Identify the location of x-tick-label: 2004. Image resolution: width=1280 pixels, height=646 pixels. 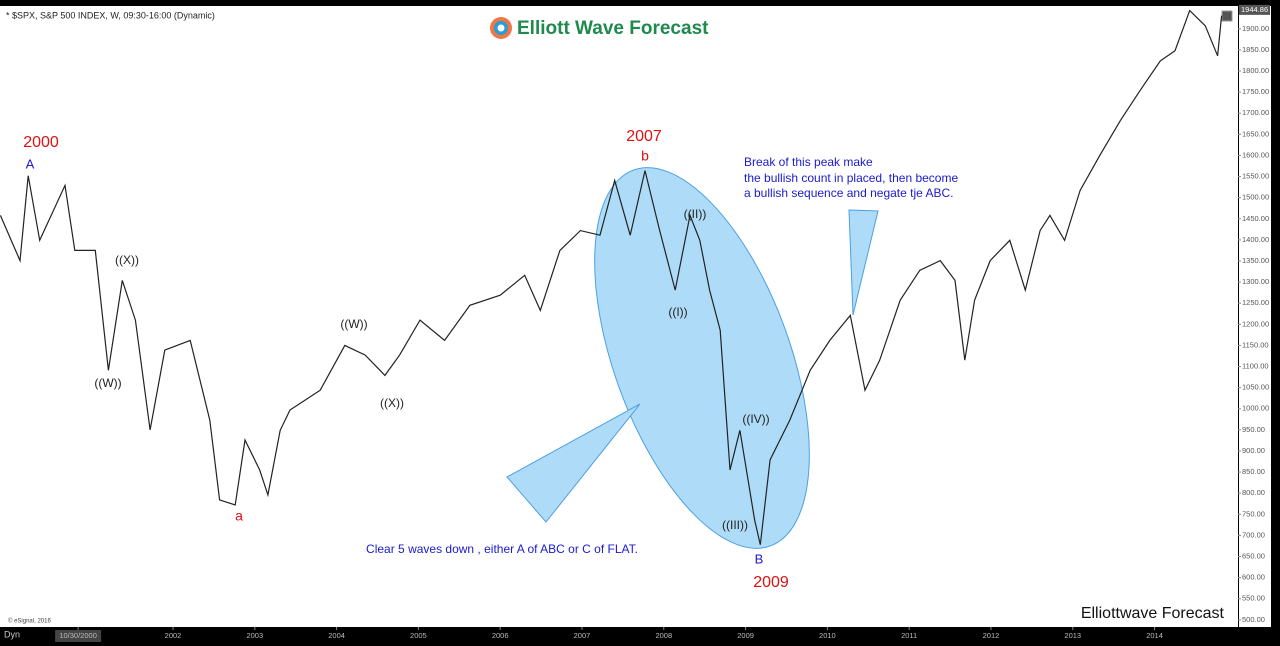
(336, 635).